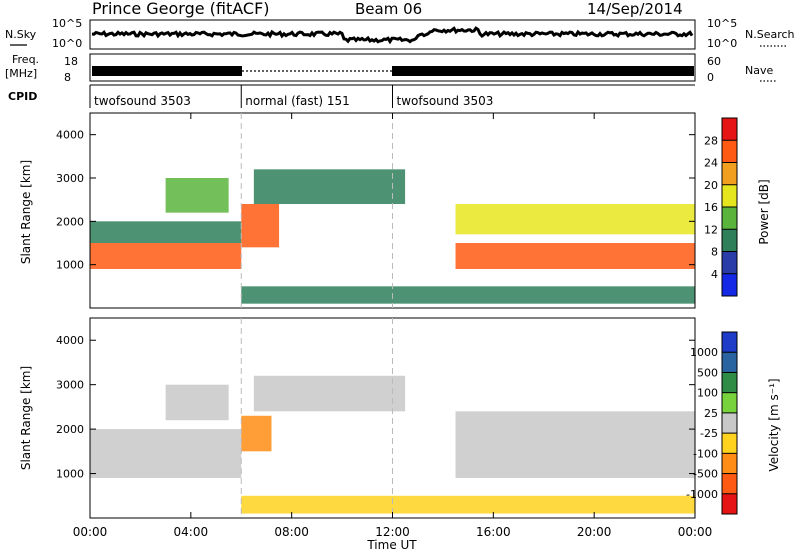  Describe the element at coordinates (774, 424) in the screenshot. I see `velocity-colorbar-label: Velocity [m s⁻¹]` at that location.